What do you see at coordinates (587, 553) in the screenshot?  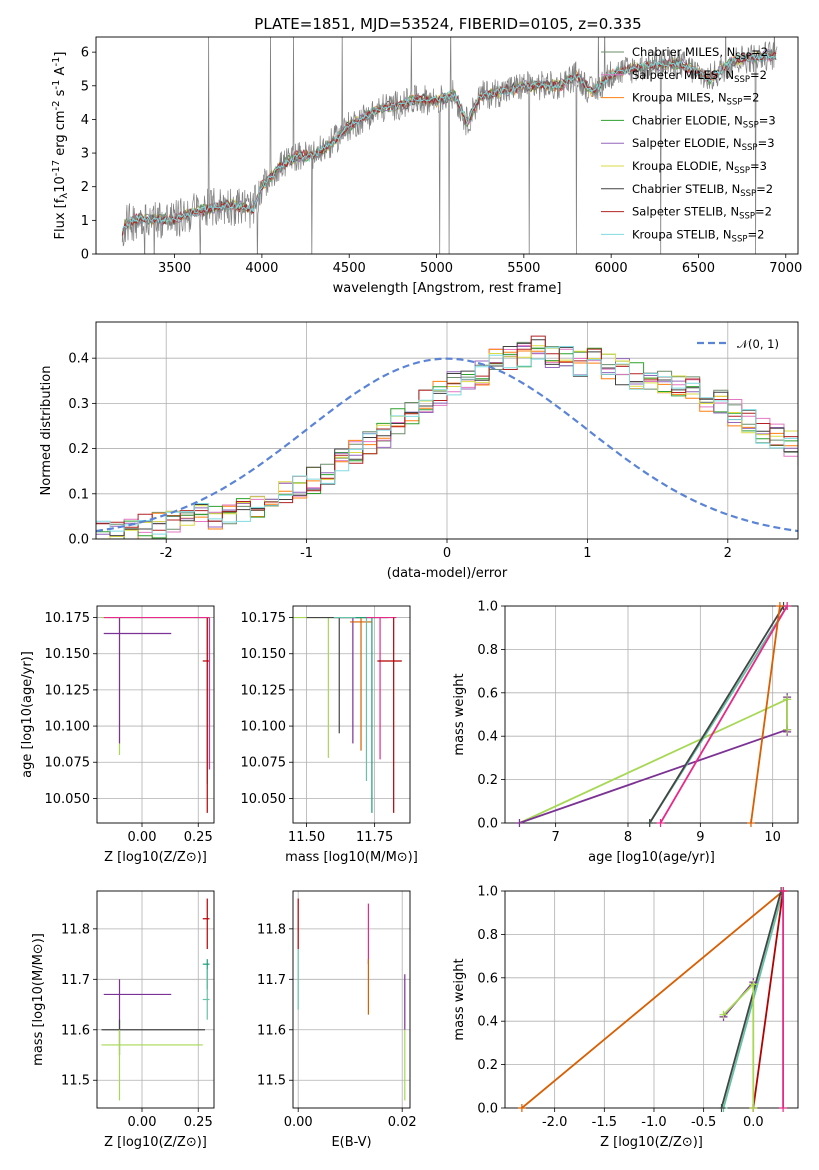 I see `x-tick-label: 1` at bounding box center [587, 553].